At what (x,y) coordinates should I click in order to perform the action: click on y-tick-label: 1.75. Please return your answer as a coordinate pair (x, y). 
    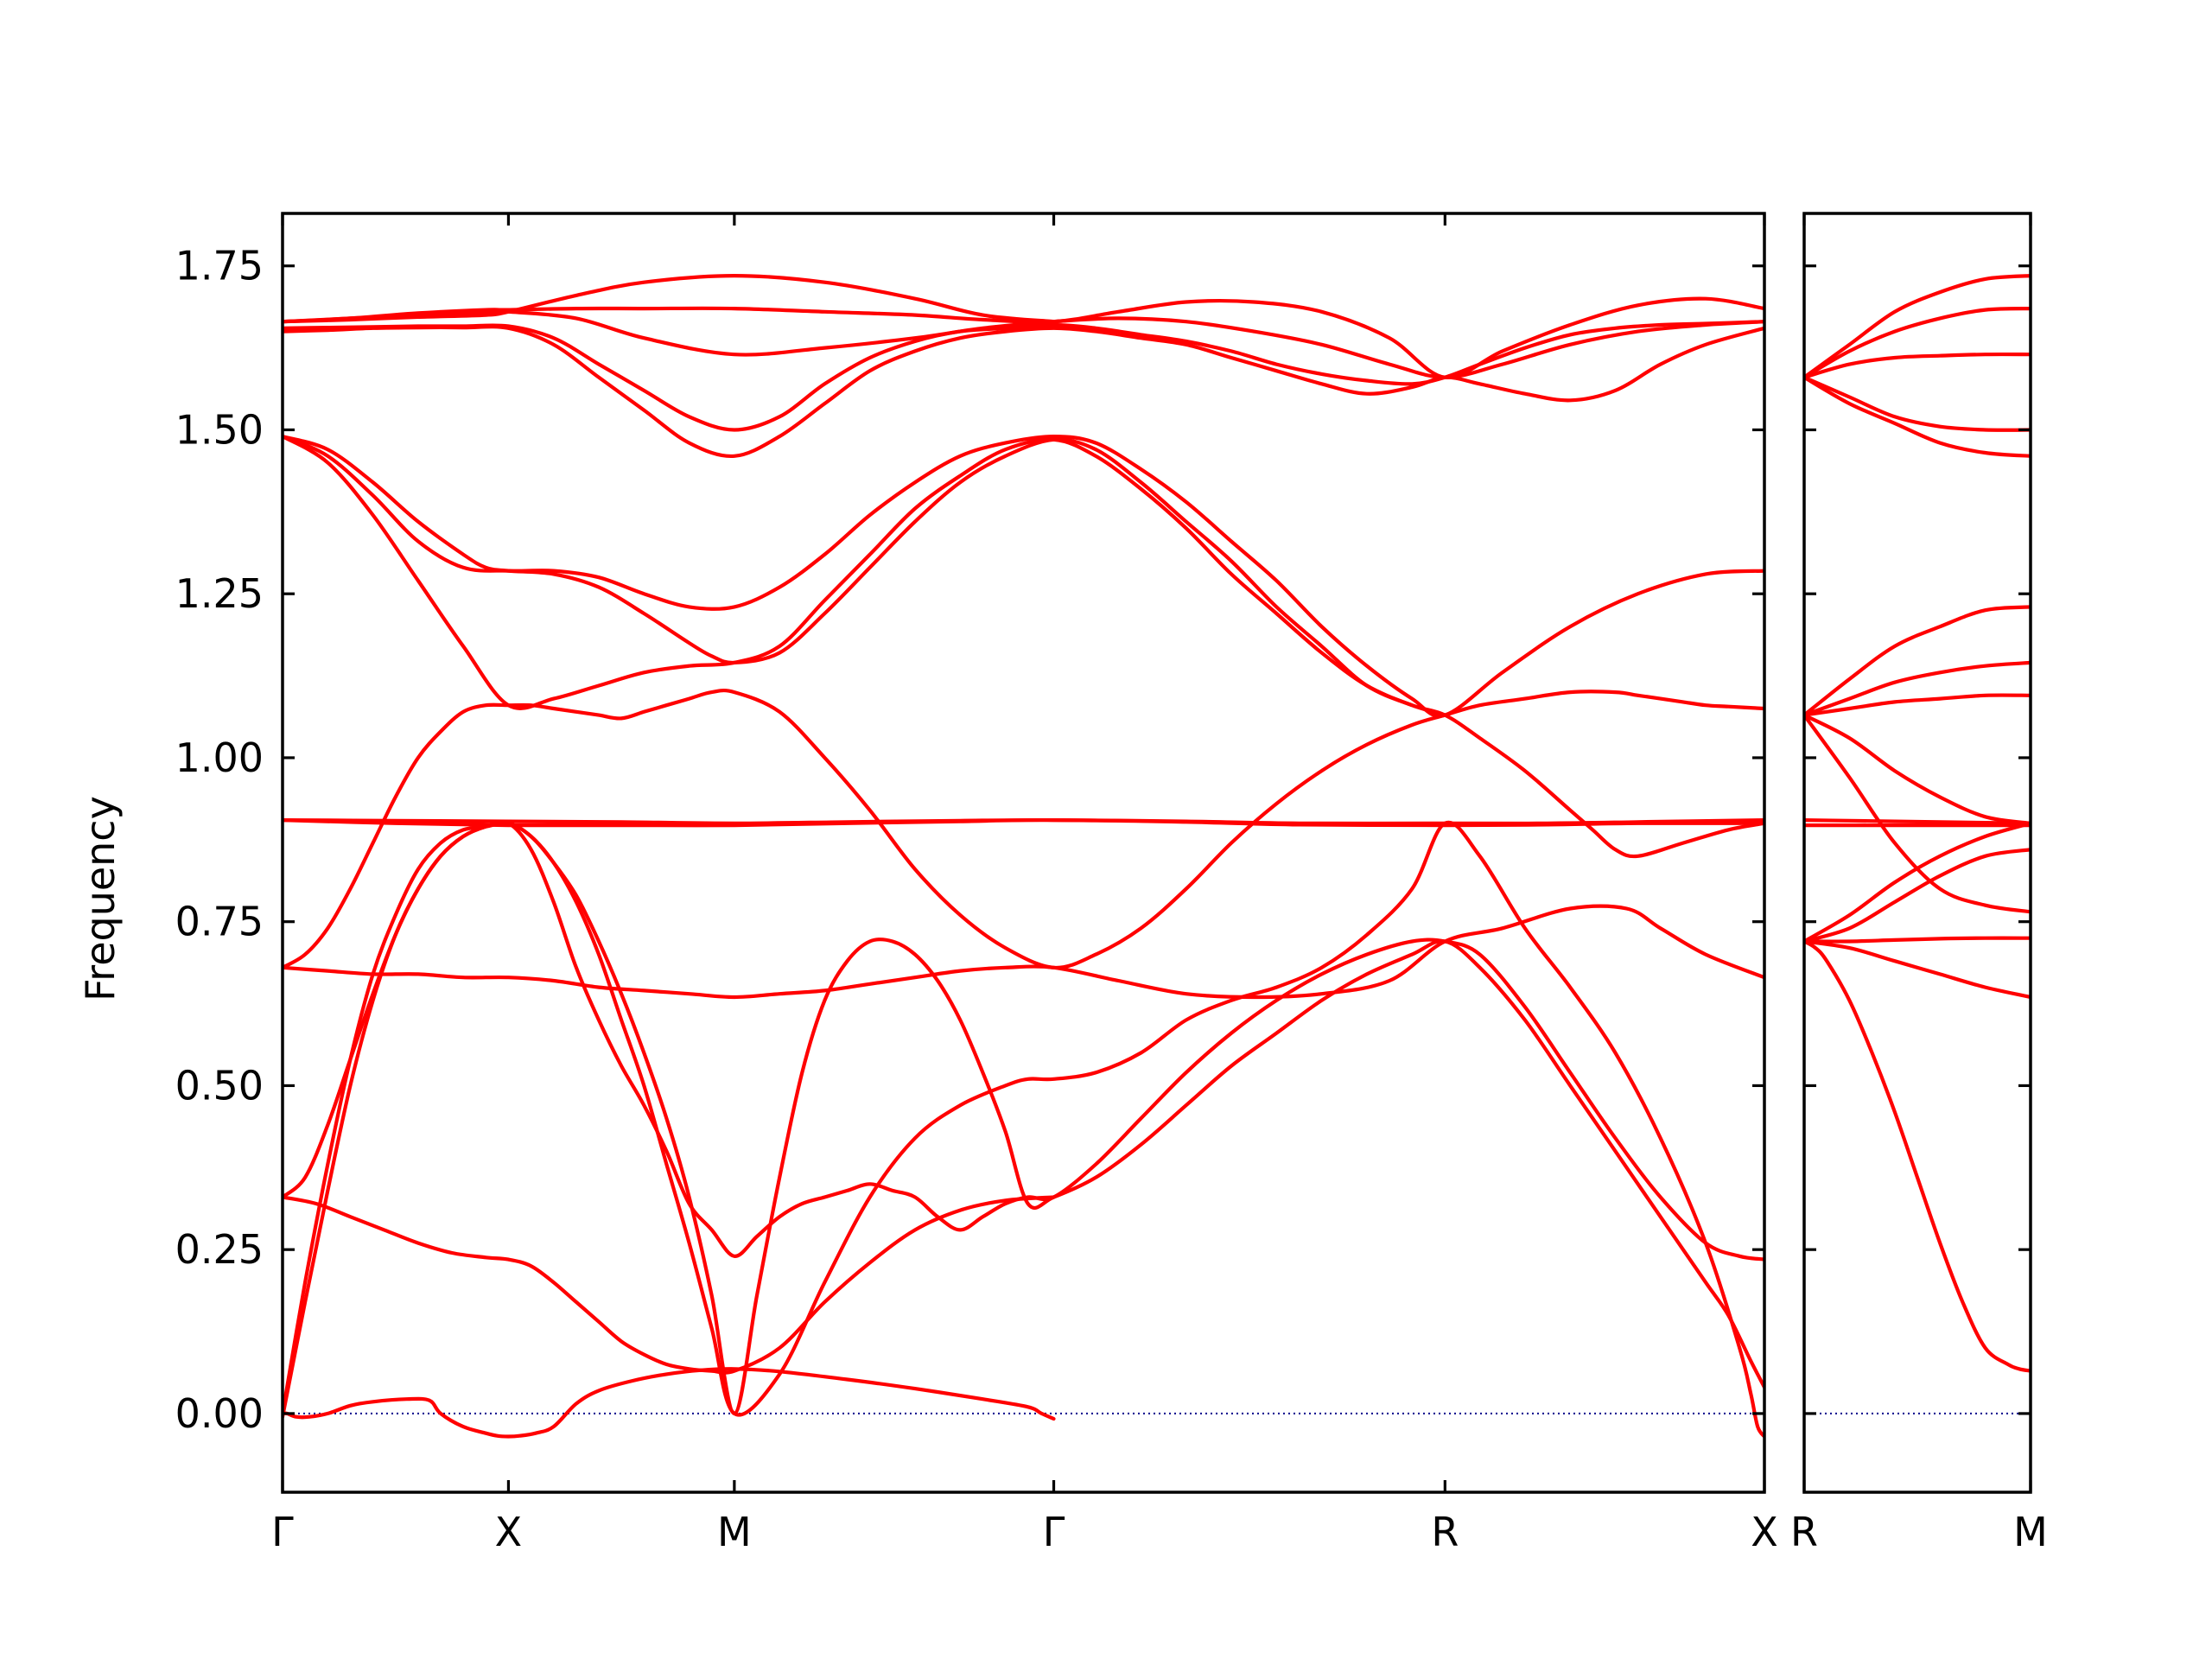
    Looking at the image, I should click on (219, 266).